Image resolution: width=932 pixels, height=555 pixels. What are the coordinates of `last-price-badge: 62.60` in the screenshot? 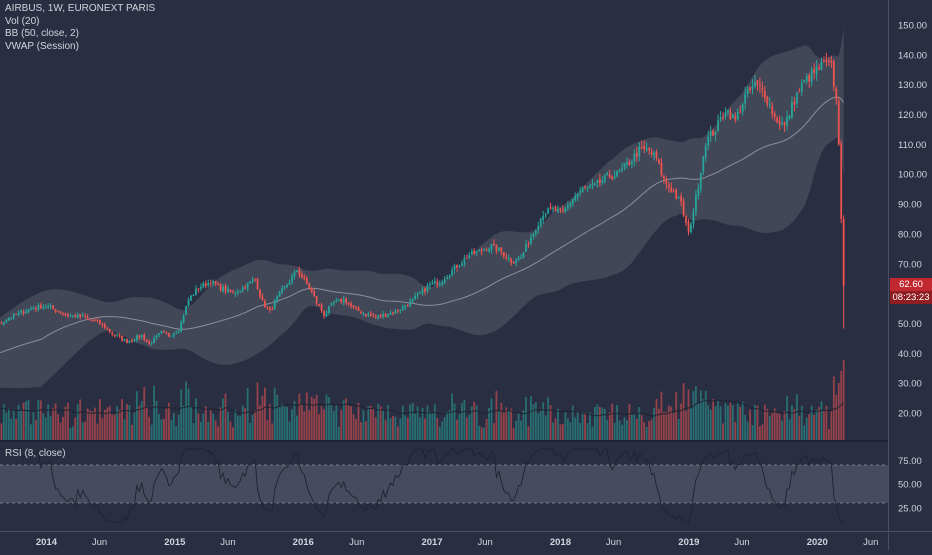 It's located at (911, 284).